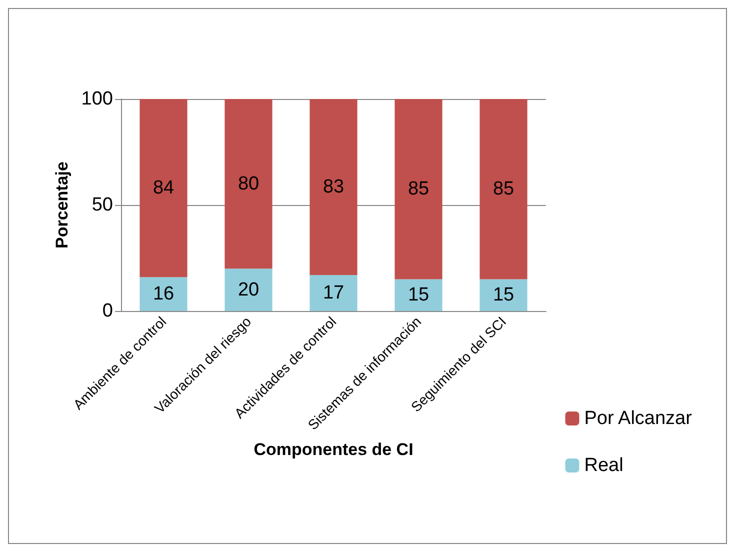 The image size is (735, 552). I want to click on data-label: 20, so click(249, 289).